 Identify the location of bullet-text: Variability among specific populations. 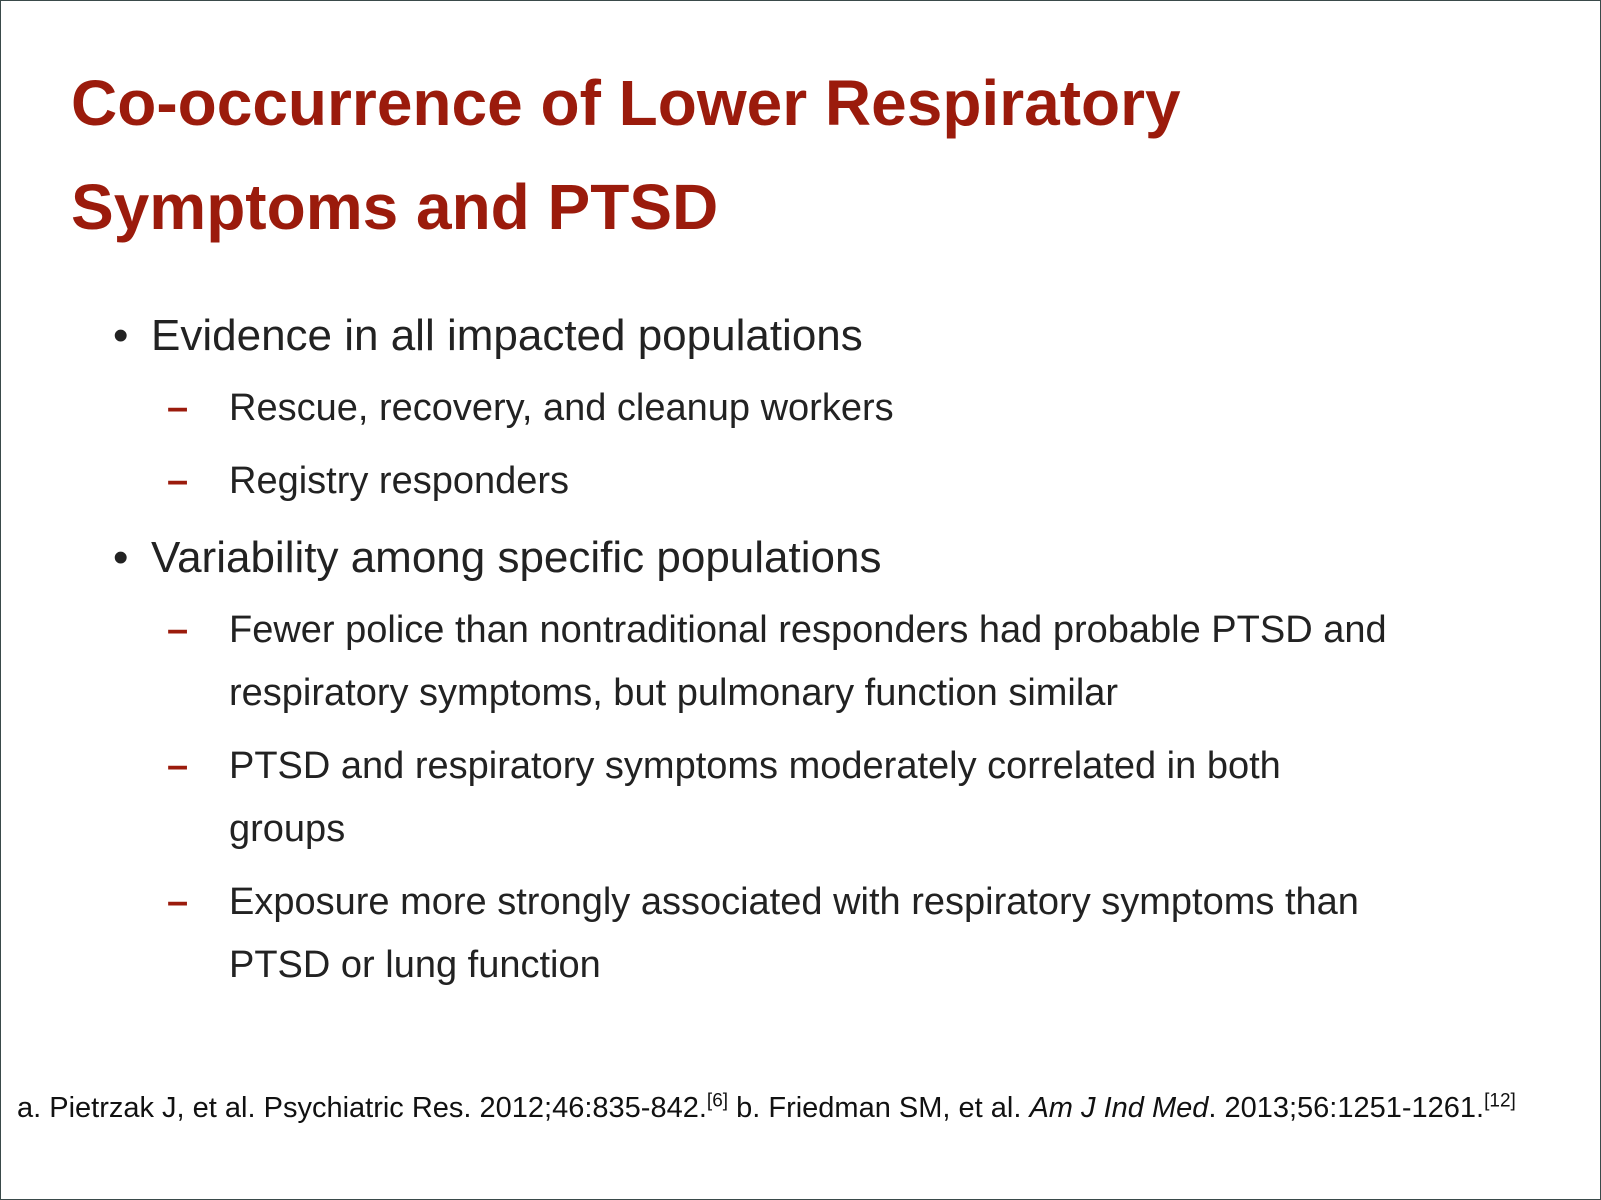
(516, 557).